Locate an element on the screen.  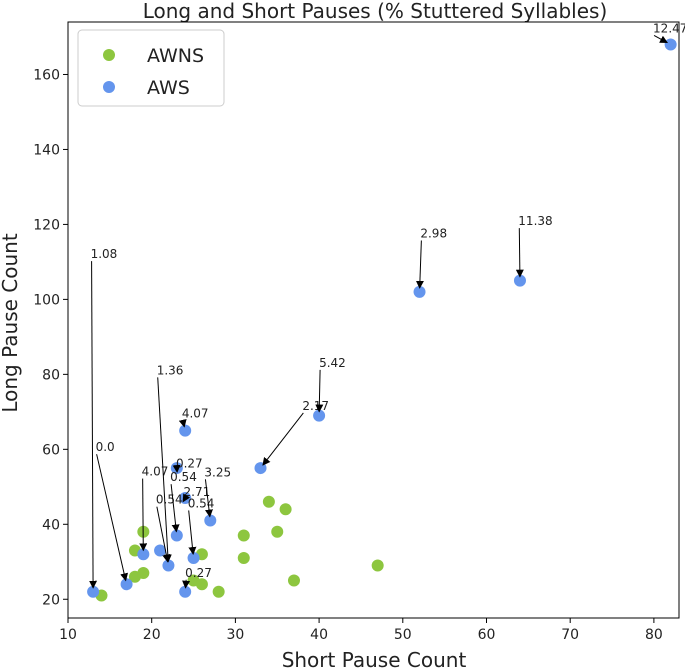
annotation-label: 2.71 is located at coordinates (197, 492).